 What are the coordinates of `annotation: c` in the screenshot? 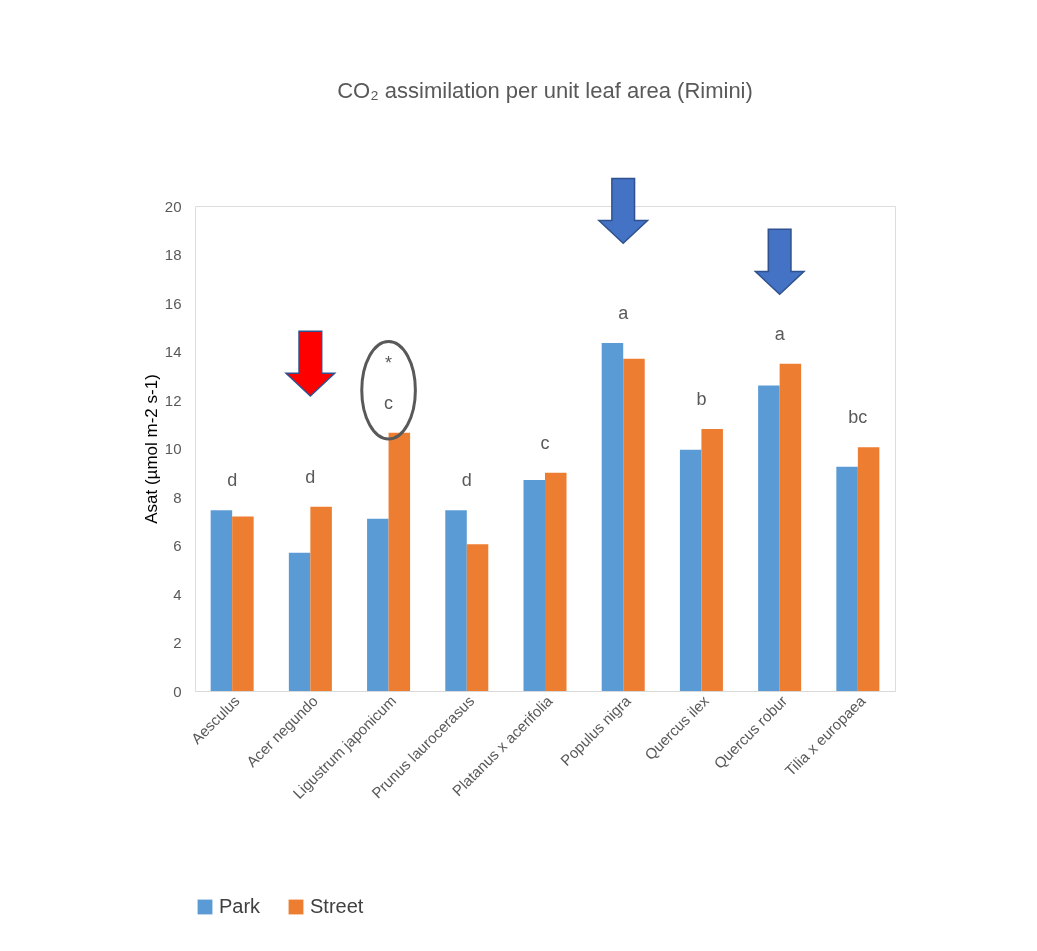 It's located at (545, 442).